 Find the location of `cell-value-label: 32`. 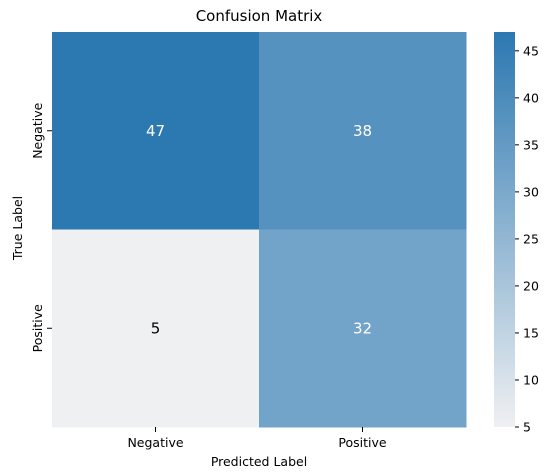

cell-value-label: 32 is located at coordinates (362, 328).